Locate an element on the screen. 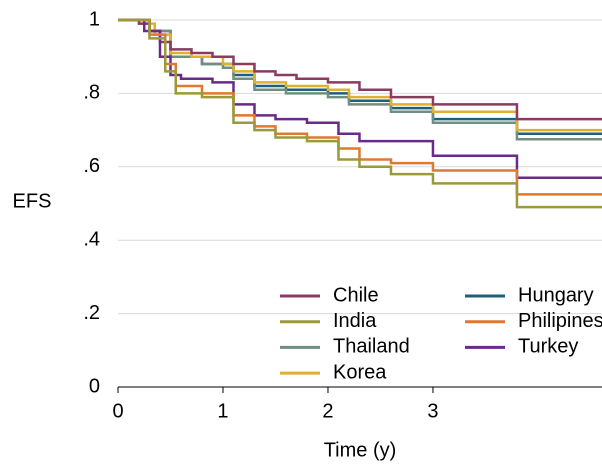  x-tick-label: 1 is located at coordinates (222, 411).